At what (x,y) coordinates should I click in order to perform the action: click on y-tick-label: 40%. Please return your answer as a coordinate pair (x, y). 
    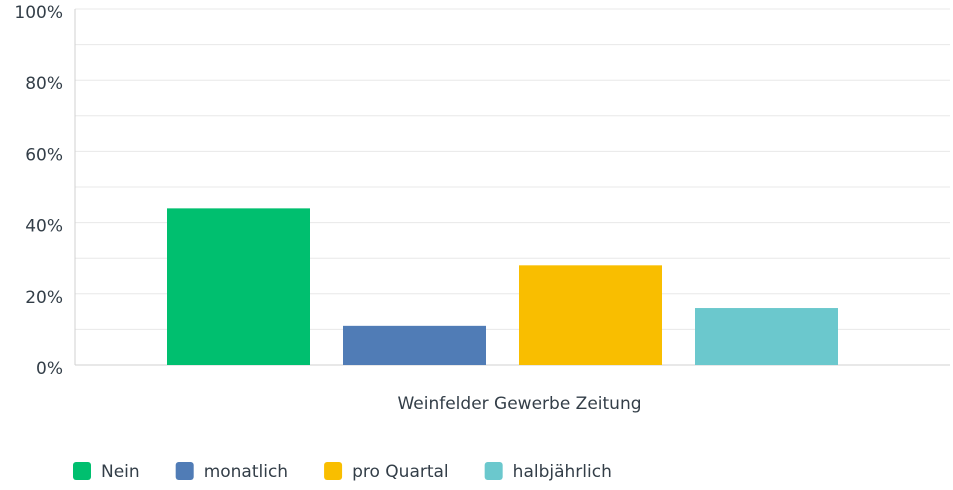
    Looking at the image, I should click on (44, 227).